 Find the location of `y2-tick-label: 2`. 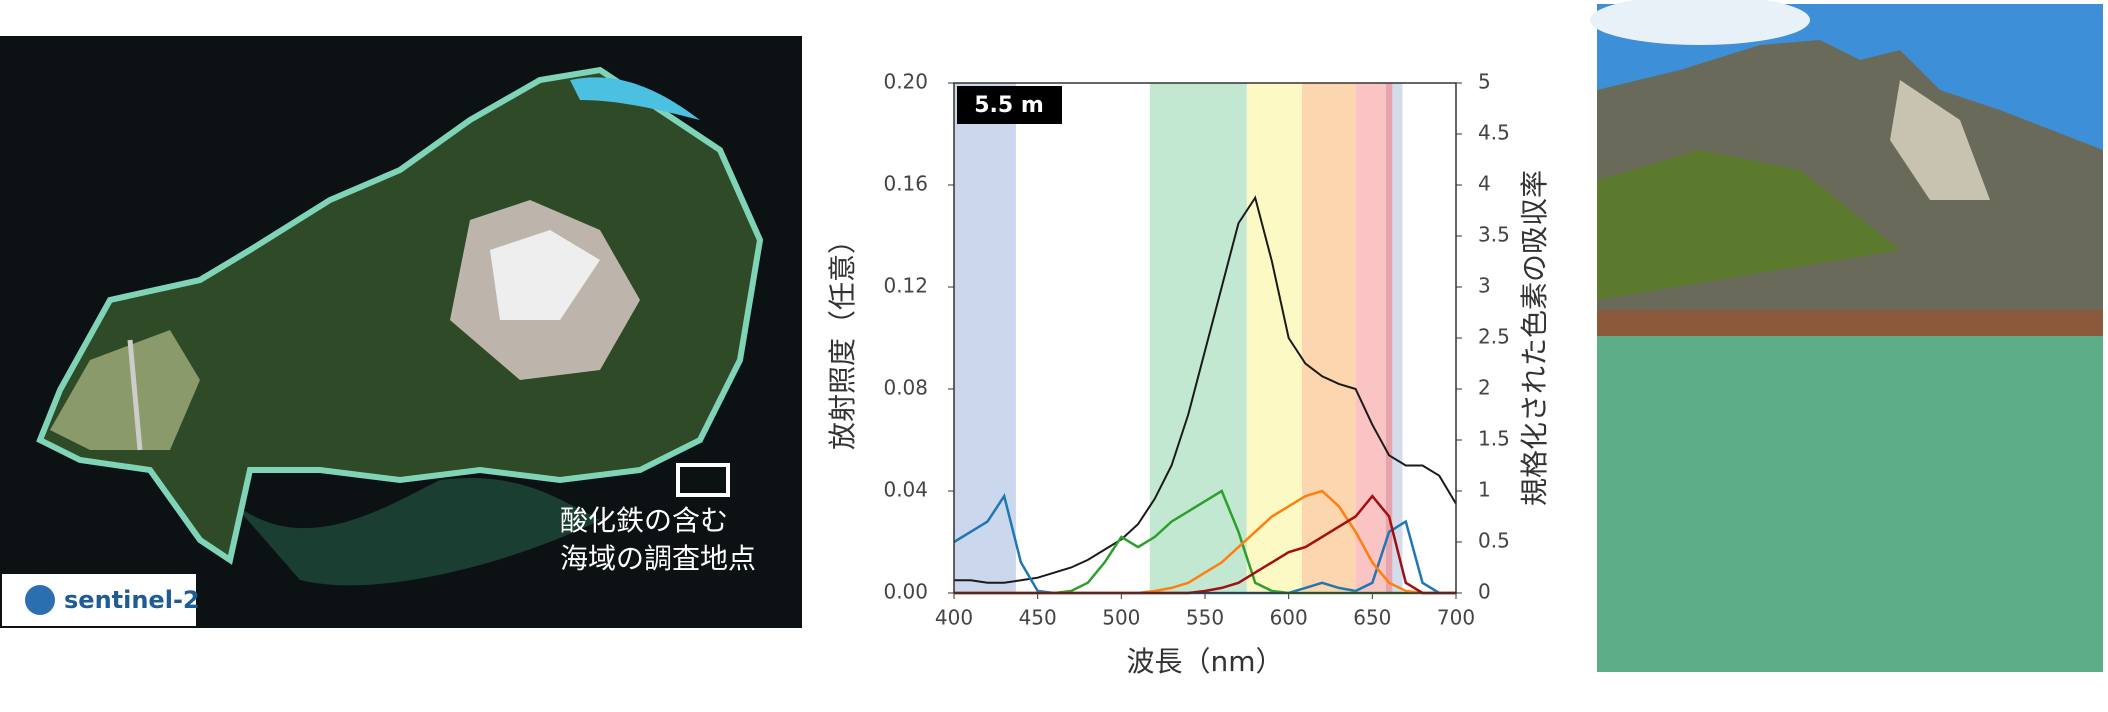

y2-tick-label: 2 is located at coordinates (1484, 388).